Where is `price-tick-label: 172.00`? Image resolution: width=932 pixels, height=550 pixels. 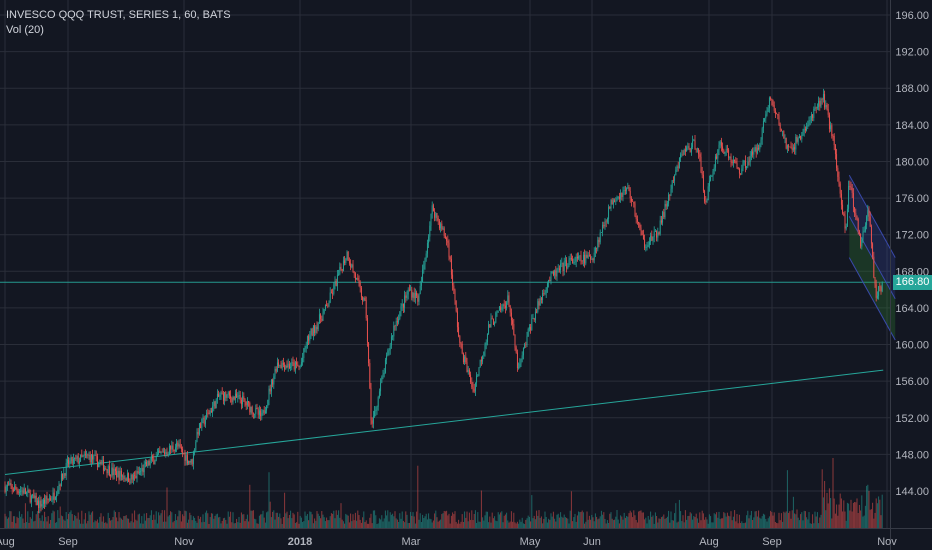
price-tick-label: 172.00 is located at coordinates (912, 236).